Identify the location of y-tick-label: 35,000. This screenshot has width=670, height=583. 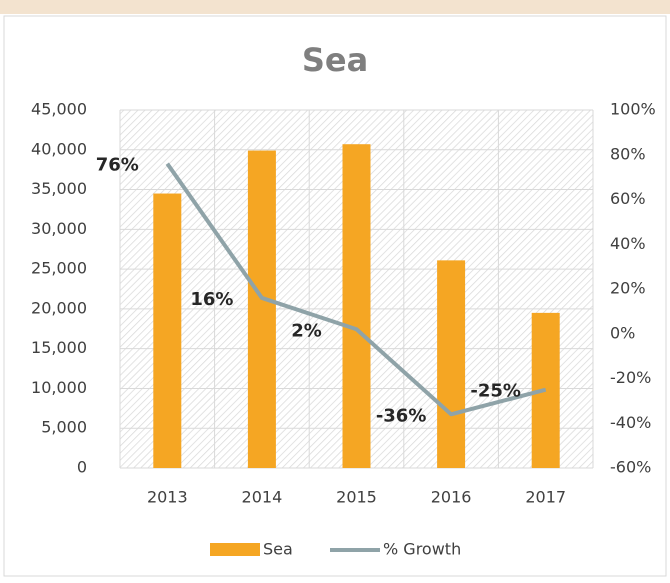
(59, 188).